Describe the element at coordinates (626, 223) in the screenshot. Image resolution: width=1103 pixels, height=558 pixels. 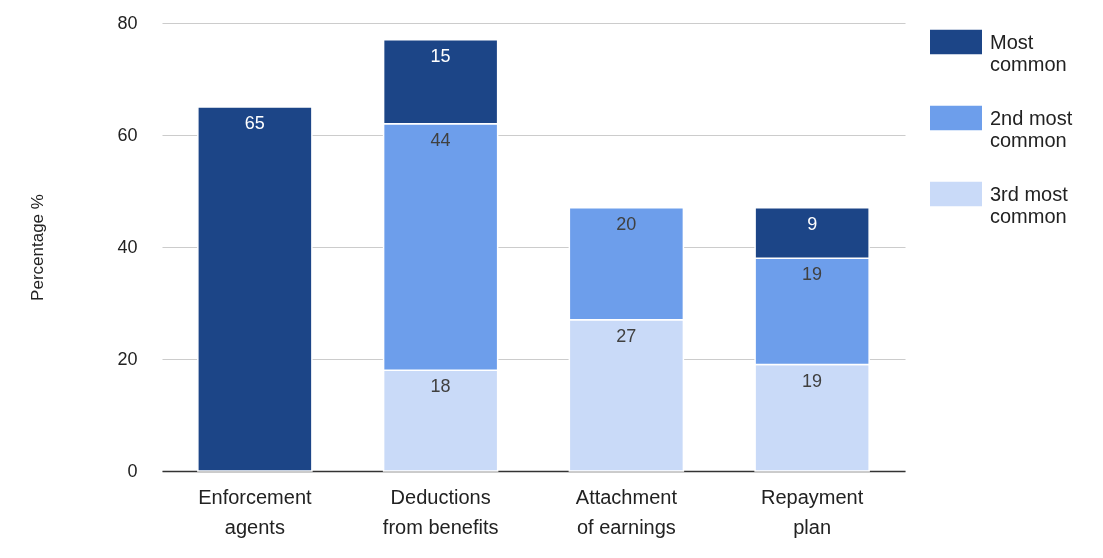
I see `data-label: 20` at that location.